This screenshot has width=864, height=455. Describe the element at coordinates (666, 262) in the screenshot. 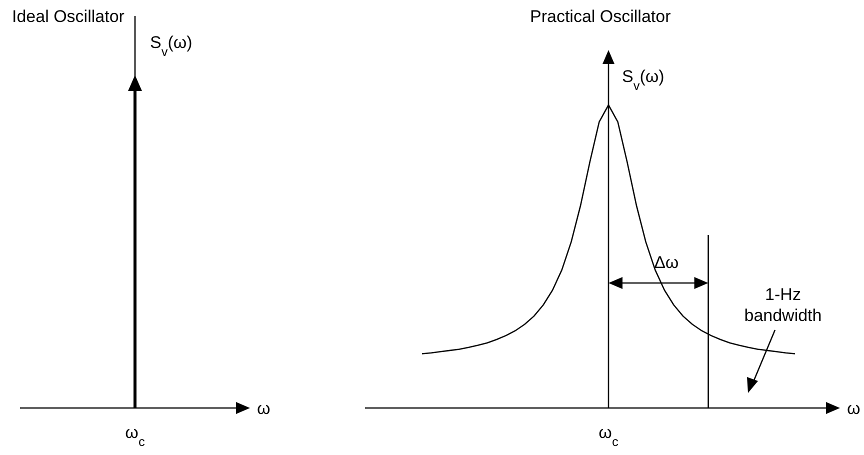

I see `annotation: Δω` at that location.